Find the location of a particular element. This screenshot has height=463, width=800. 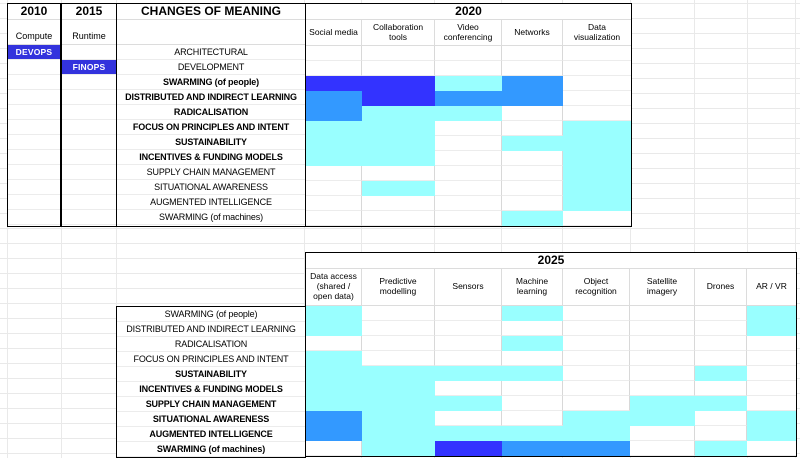

row-label: DEVELOPMENT is located at coordinates (211, 67).